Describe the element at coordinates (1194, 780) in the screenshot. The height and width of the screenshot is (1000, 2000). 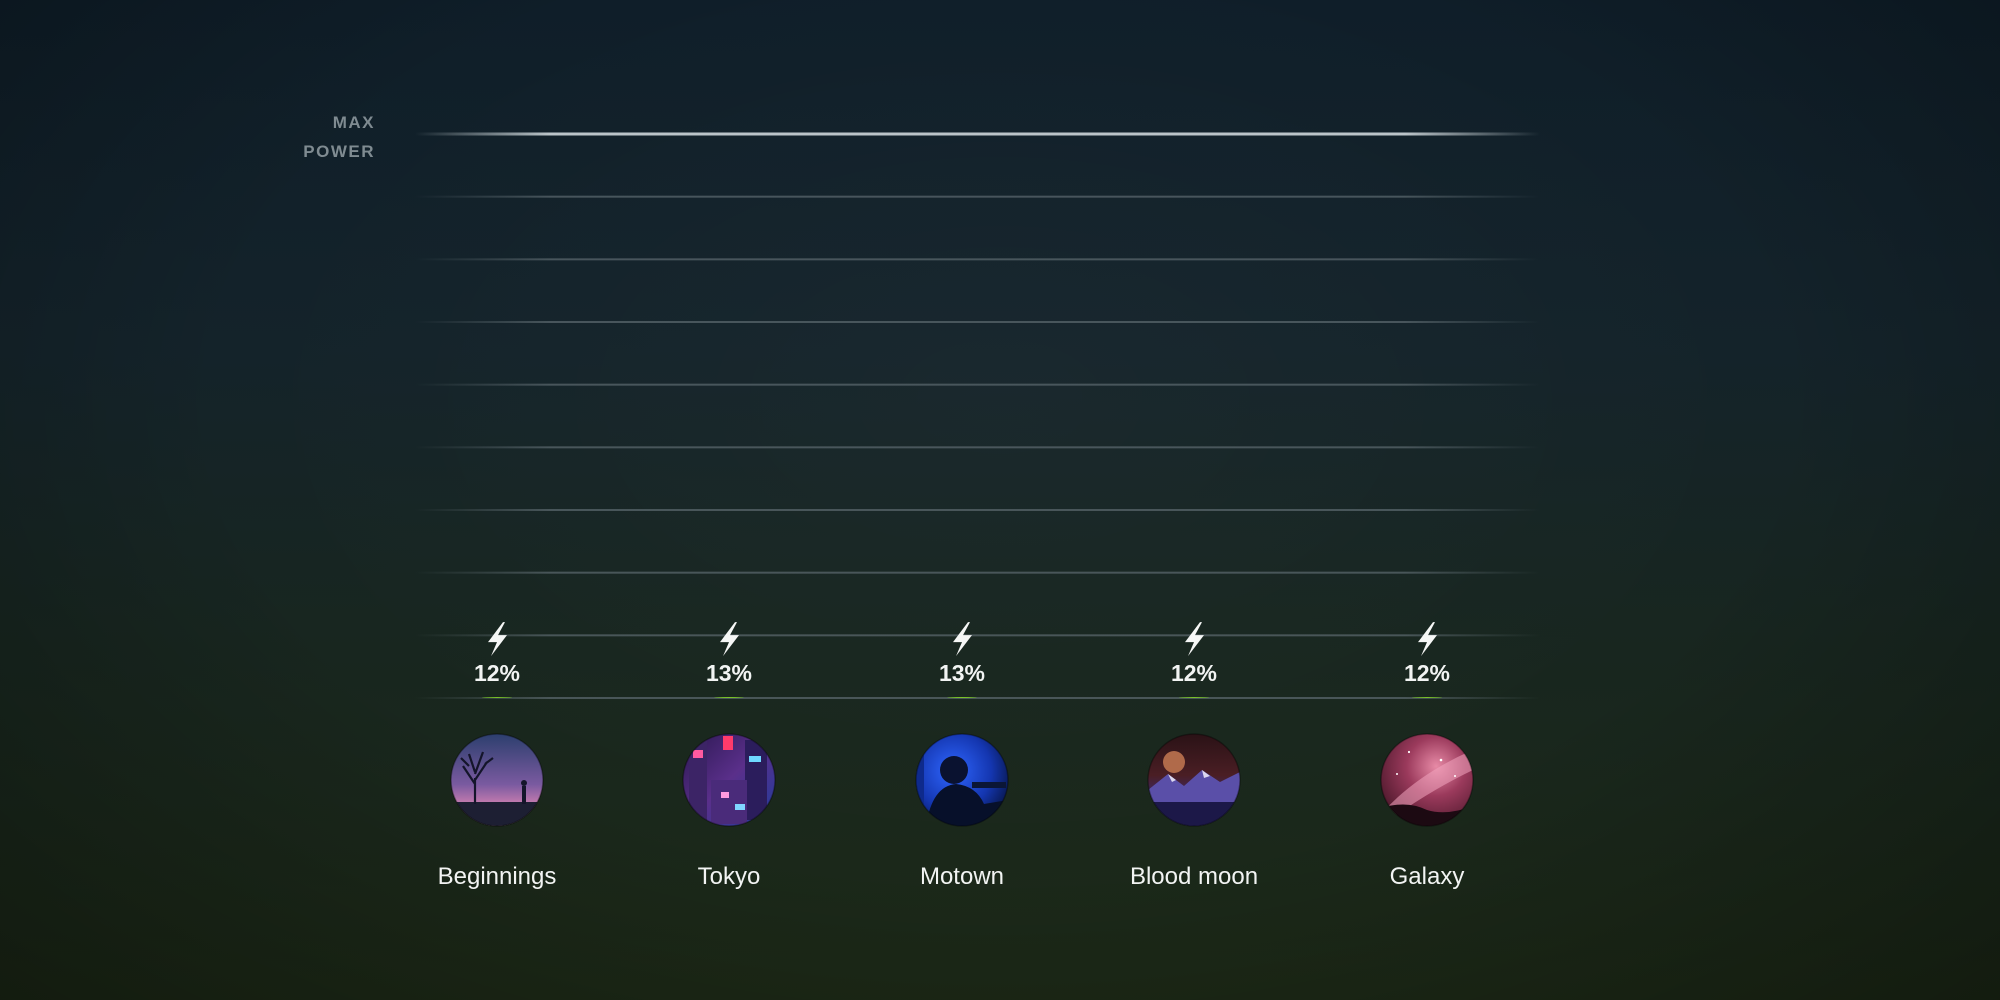
I see `red-moon-mountains-image` at that location.